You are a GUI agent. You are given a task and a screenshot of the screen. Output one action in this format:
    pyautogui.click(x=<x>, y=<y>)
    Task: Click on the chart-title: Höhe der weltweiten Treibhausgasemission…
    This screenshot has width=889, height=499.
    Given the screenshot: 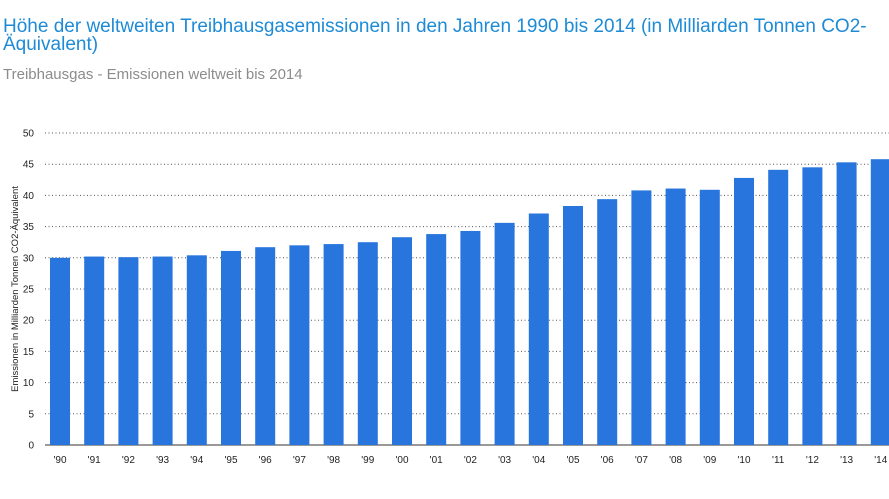 What is the action you would take?
    pyautogui.click(x=435, y=35)
    